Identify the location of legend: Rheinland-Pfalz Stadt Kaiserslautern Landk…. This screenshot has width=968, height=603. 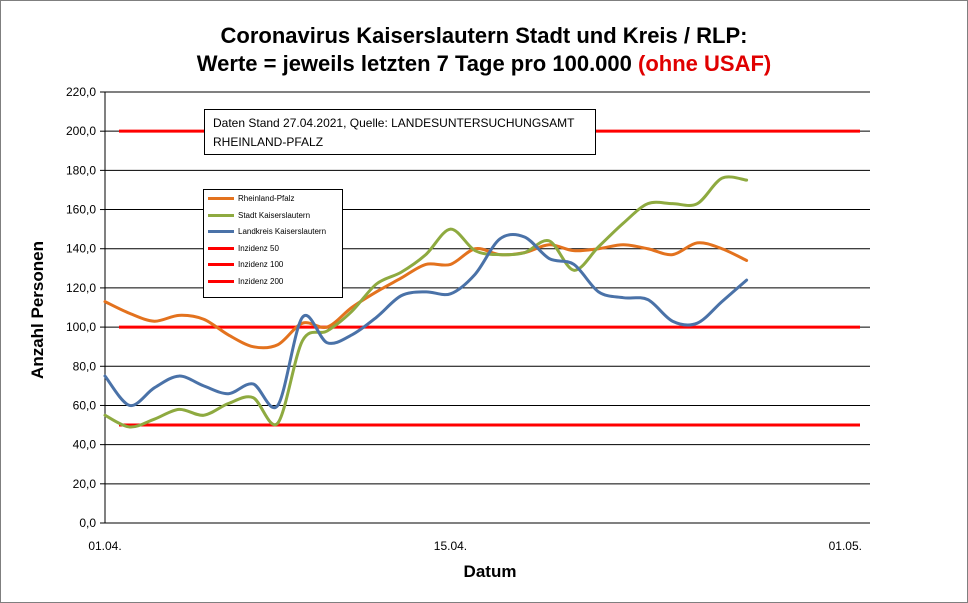
(273, 243).